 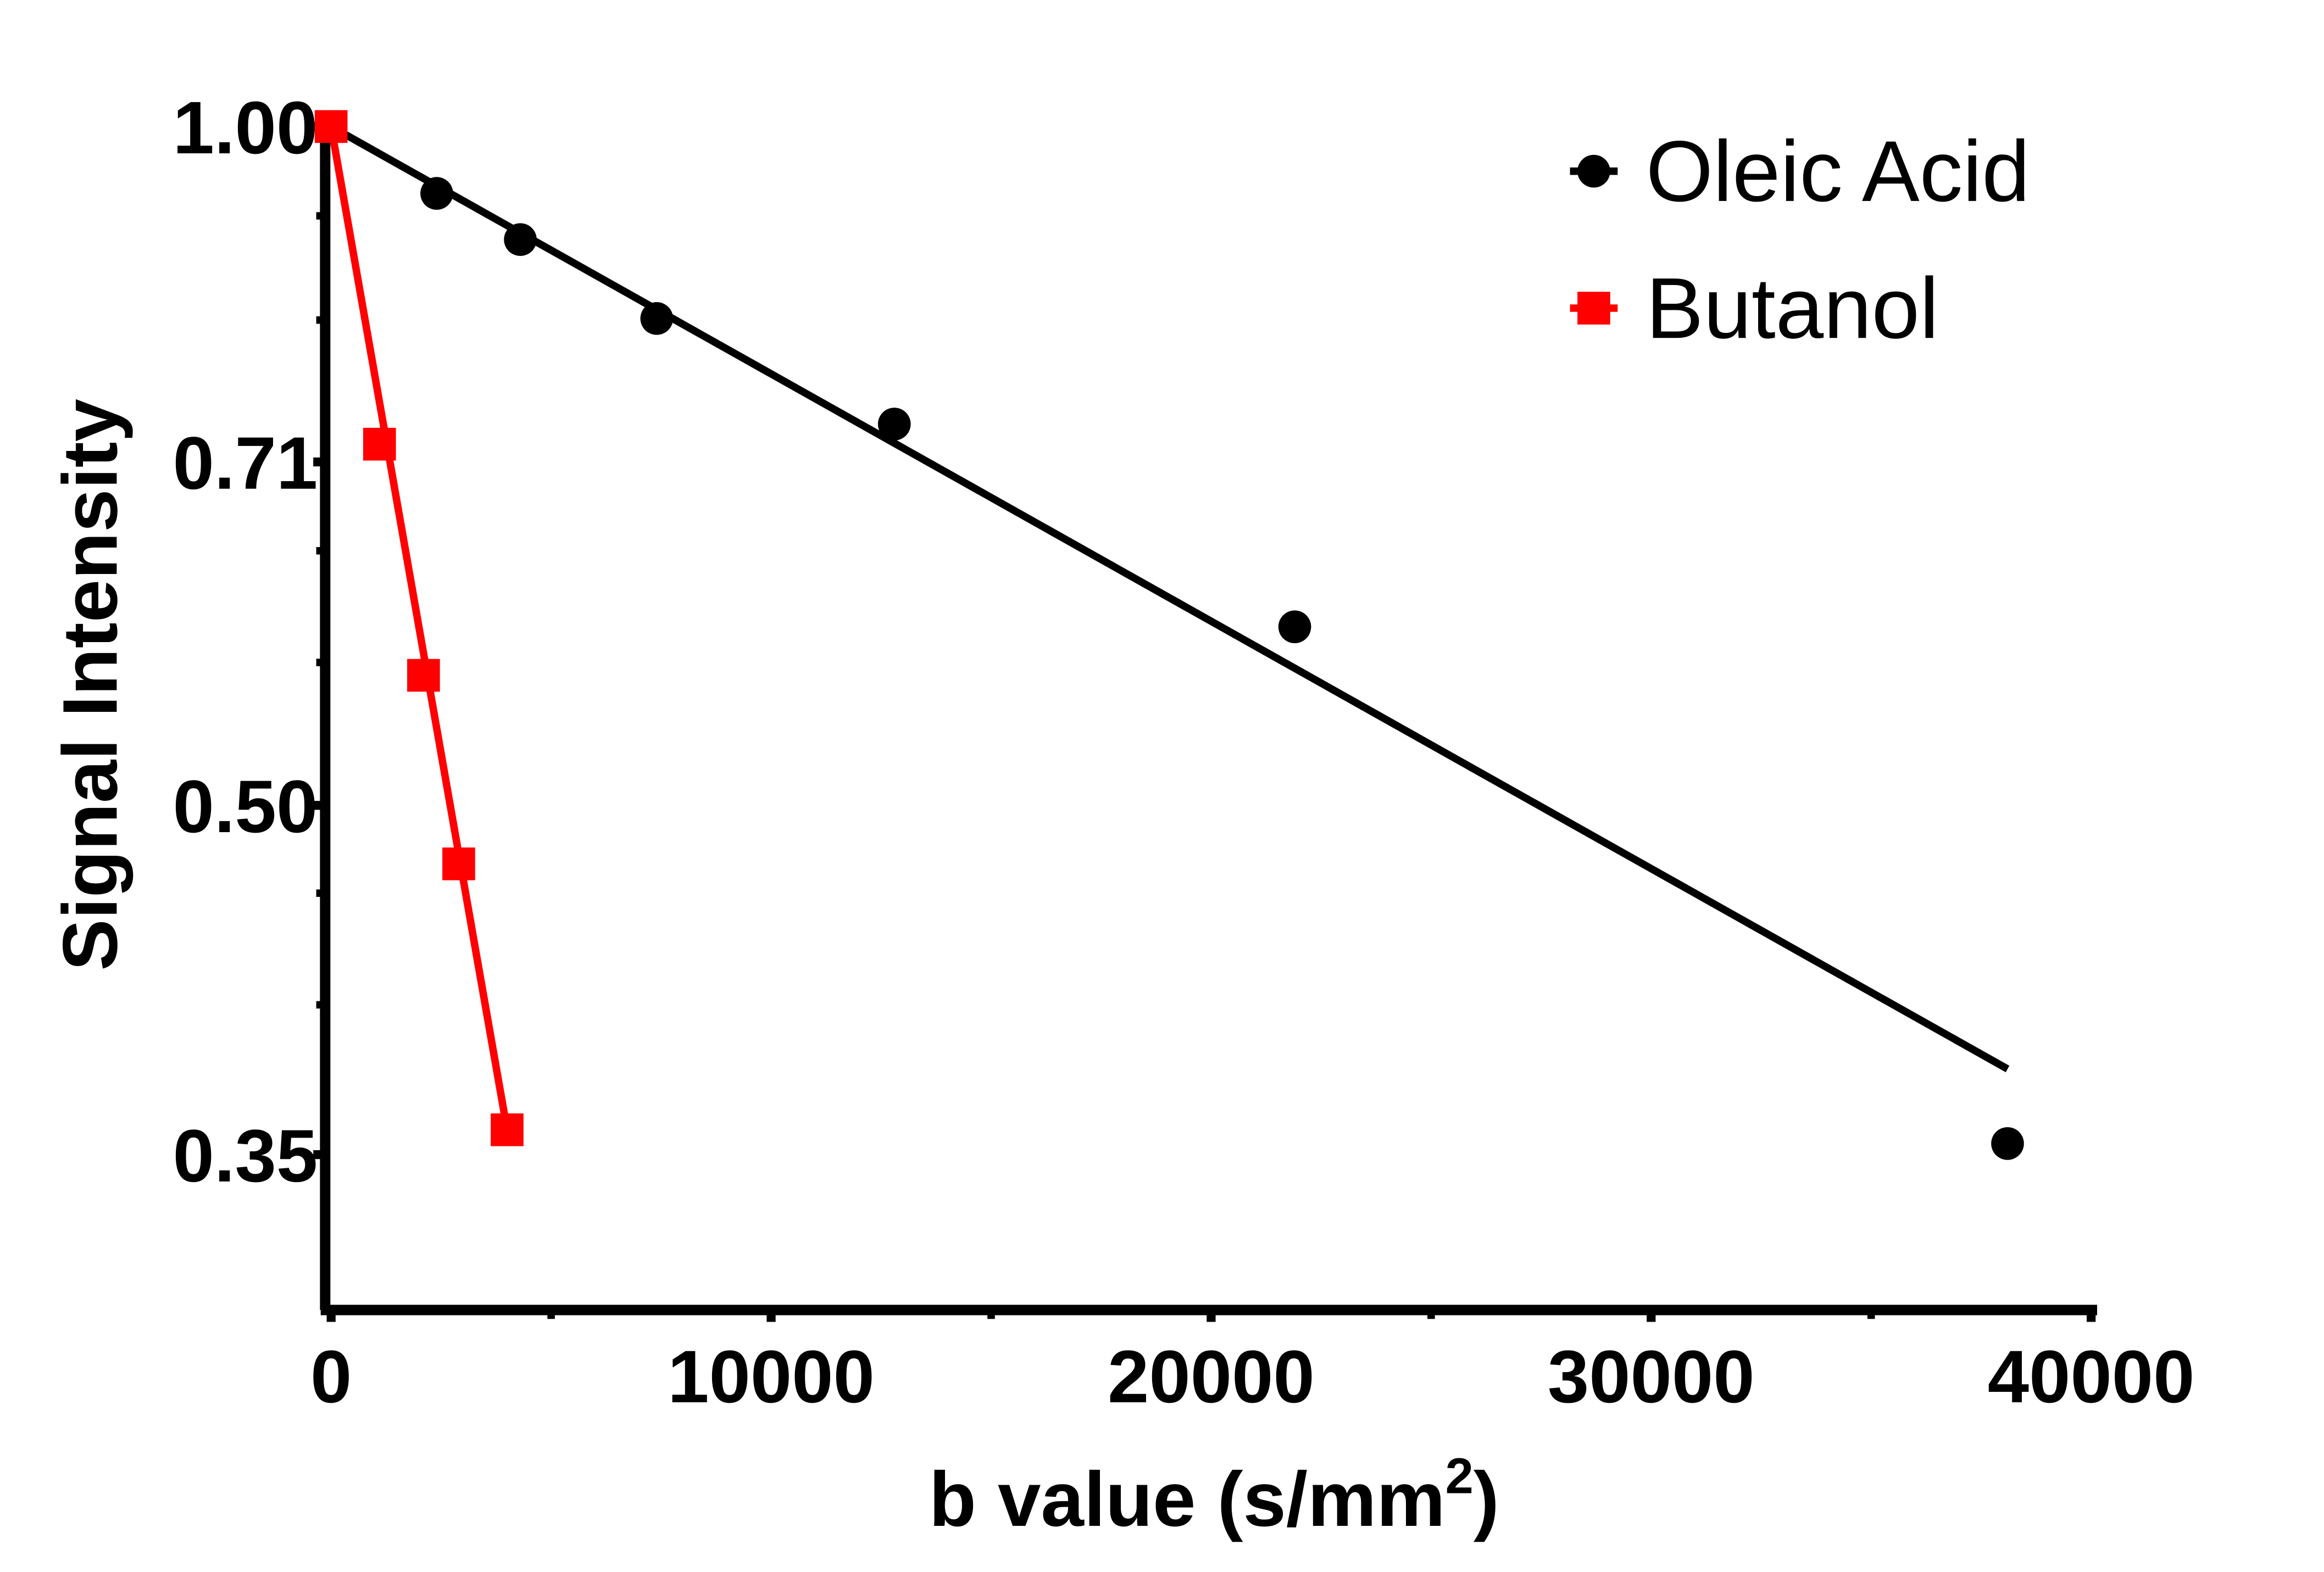 I want to click on x-tick-label: 30000, so click(x=1652, y=1376).